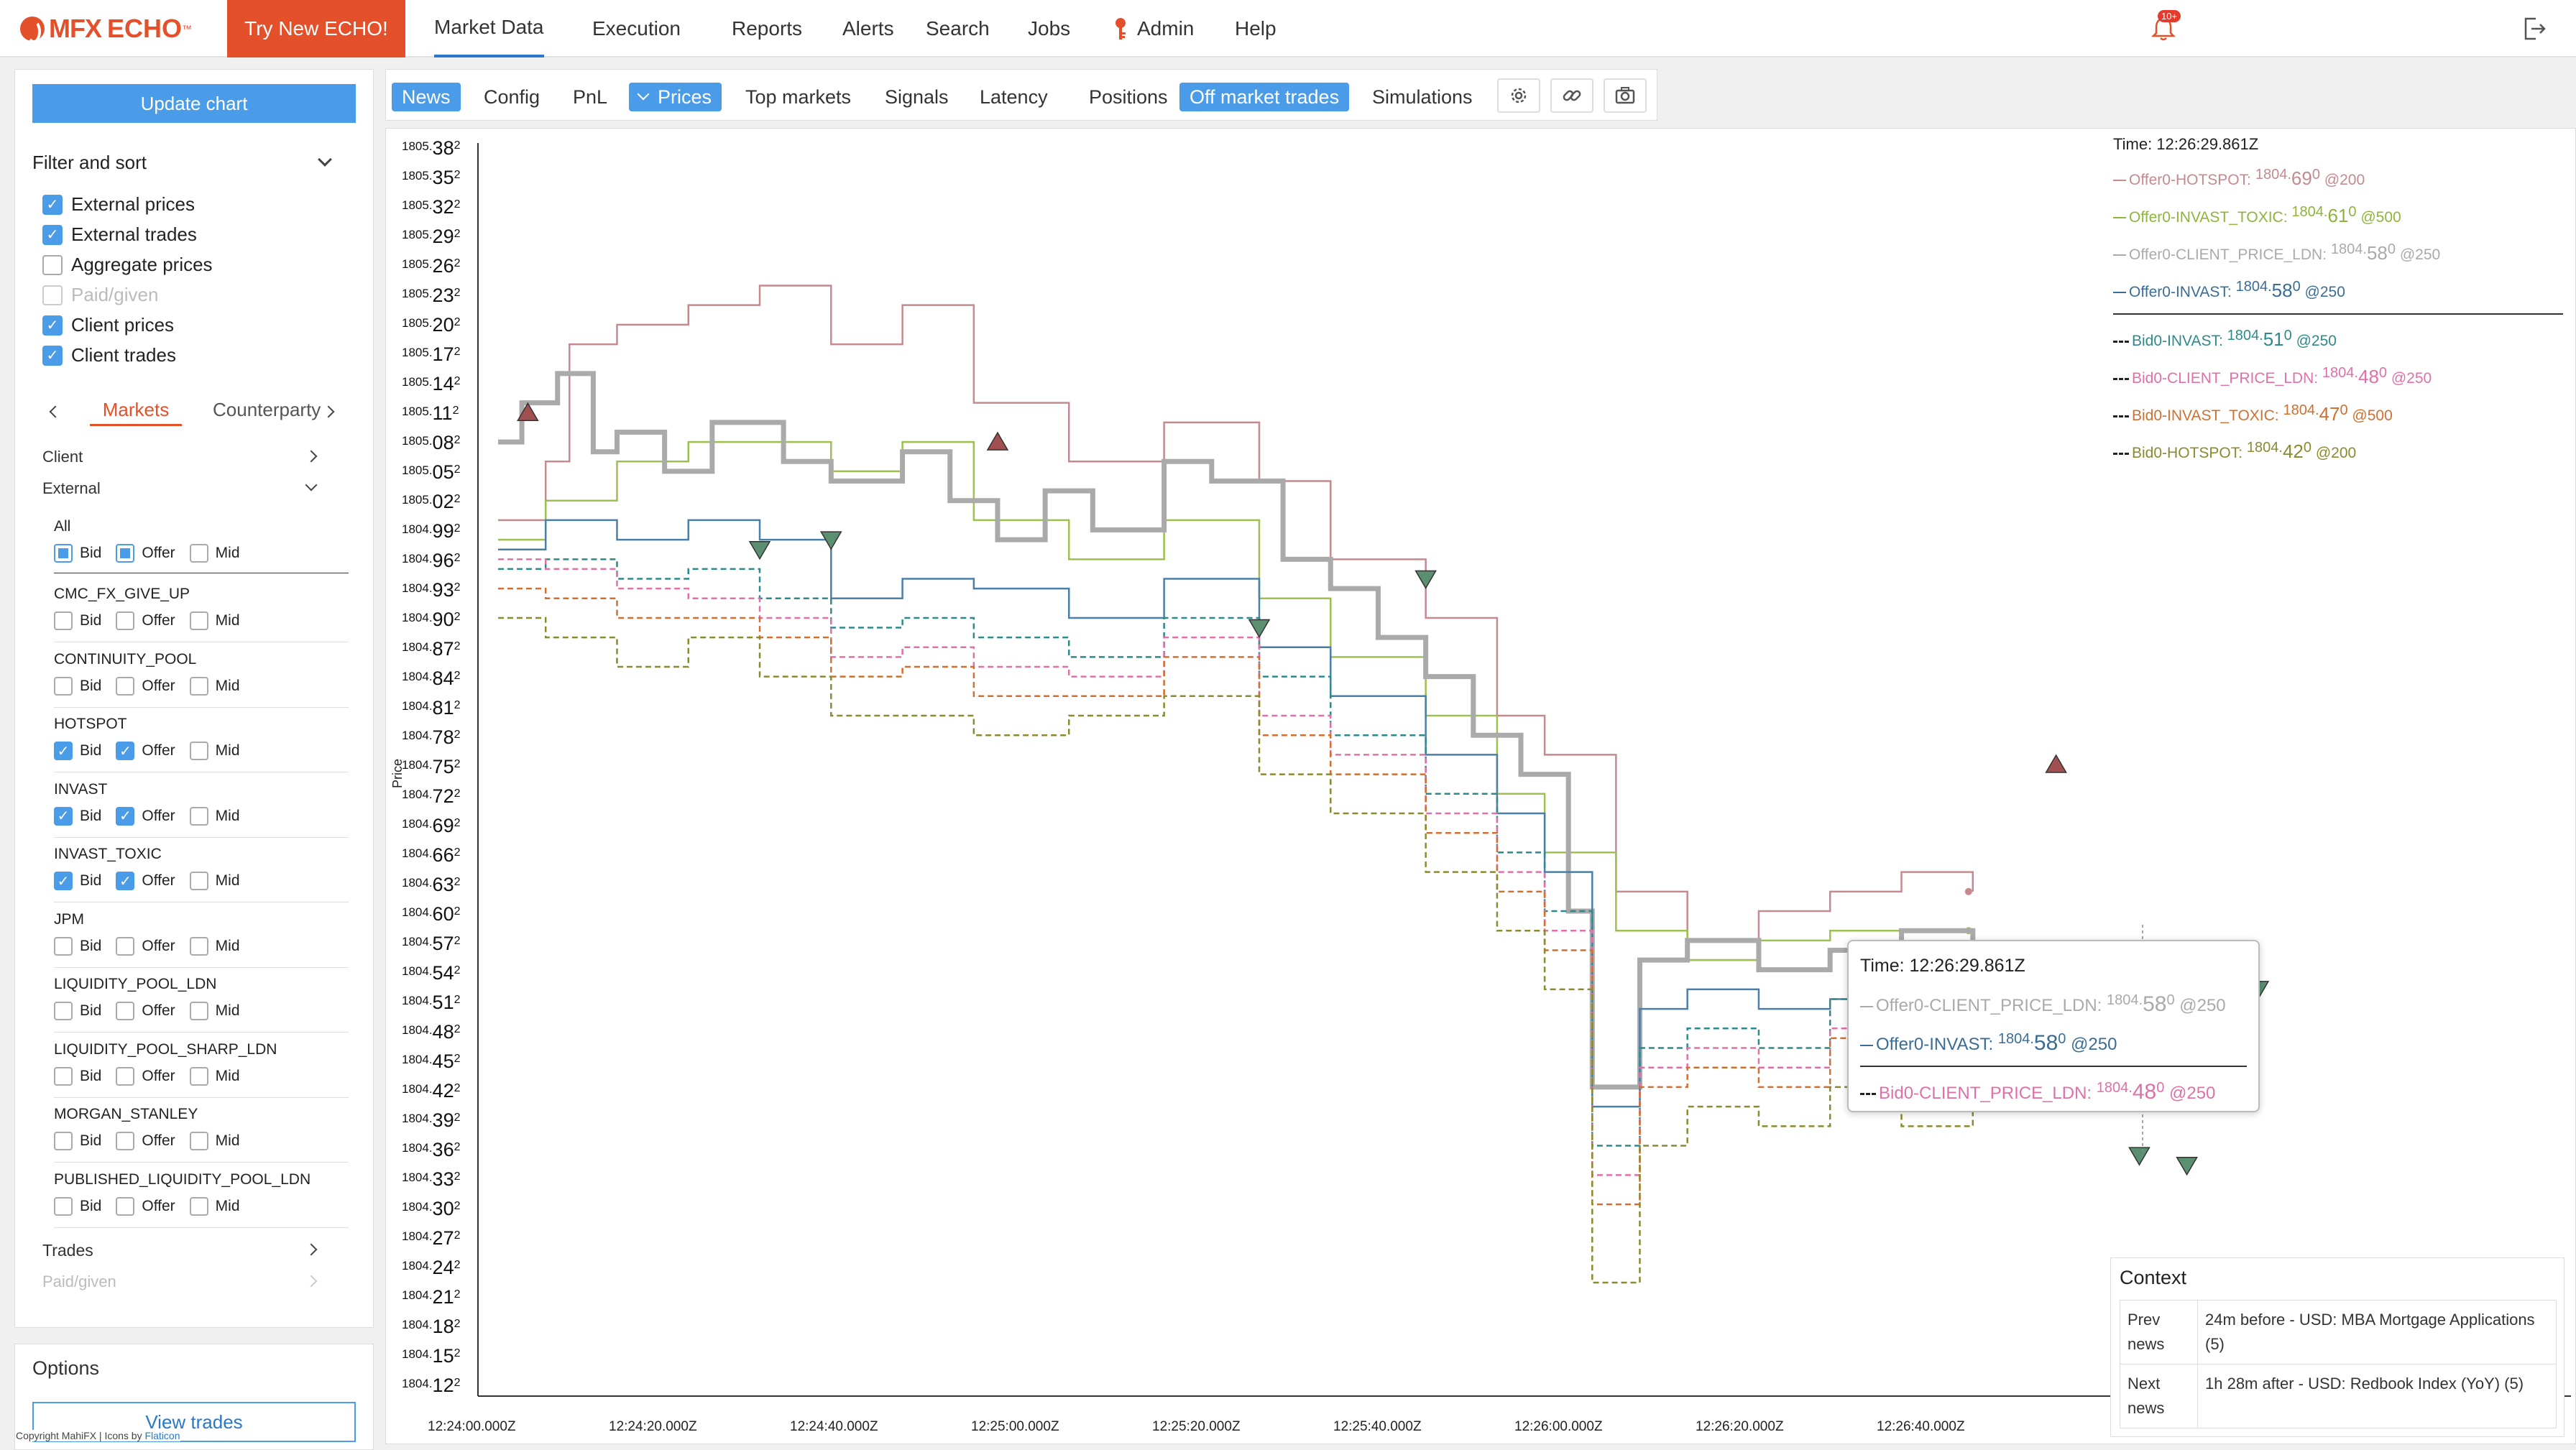 This screenshot has width=2576, height=1450. I want to click on filter-client-trades: ✓ Client trades, so click(109, 355).